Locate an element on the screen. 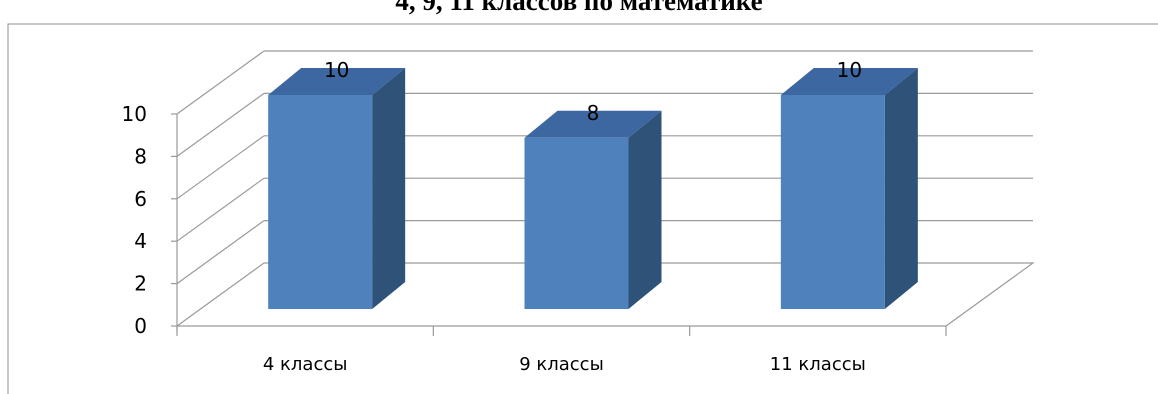 Image resolution: width=1158 pixels, height=394 pixels. data-label: 8 is located at coordinates (593, 113).